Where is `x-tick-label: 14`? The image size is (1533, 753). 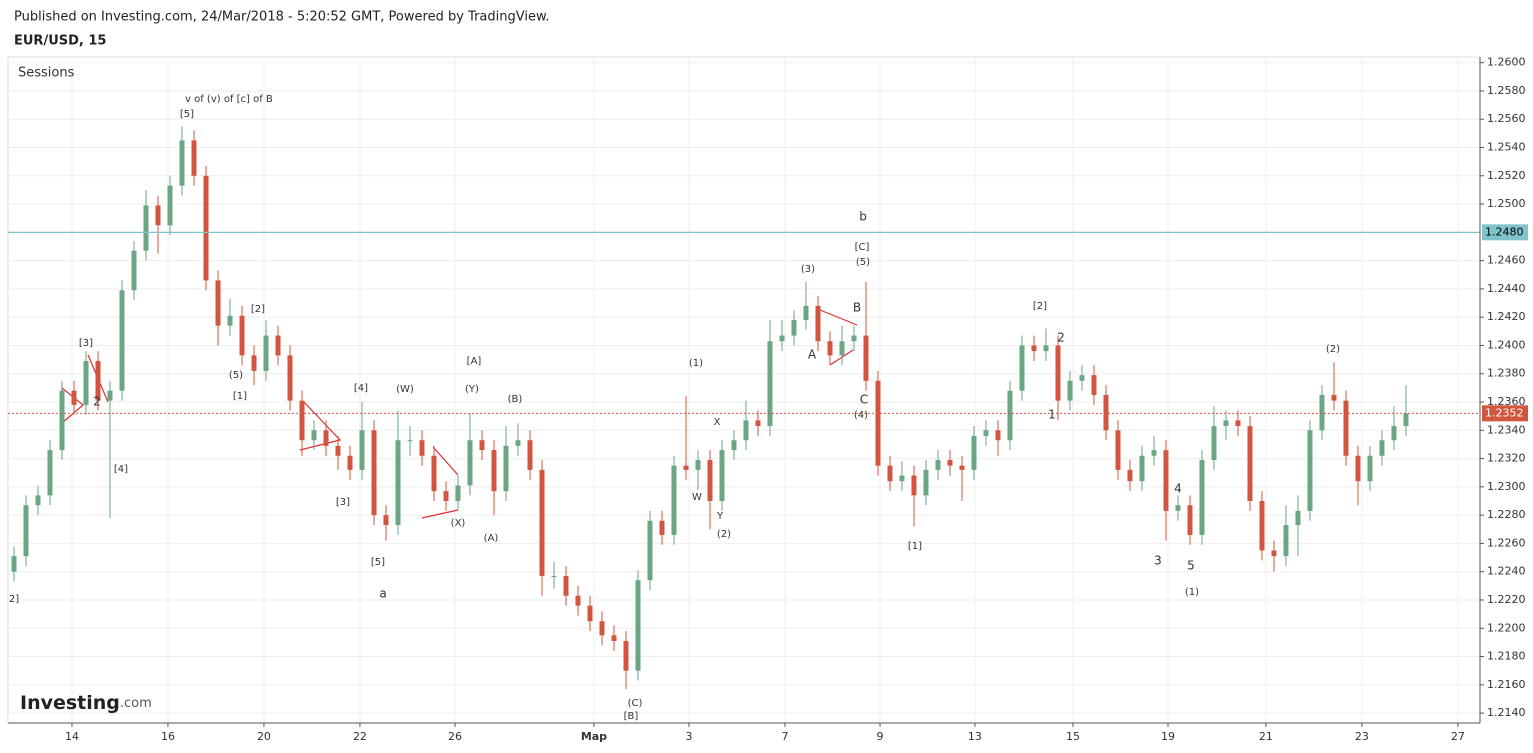
x-tick-label: 14 is located at coordinates (72, 736).